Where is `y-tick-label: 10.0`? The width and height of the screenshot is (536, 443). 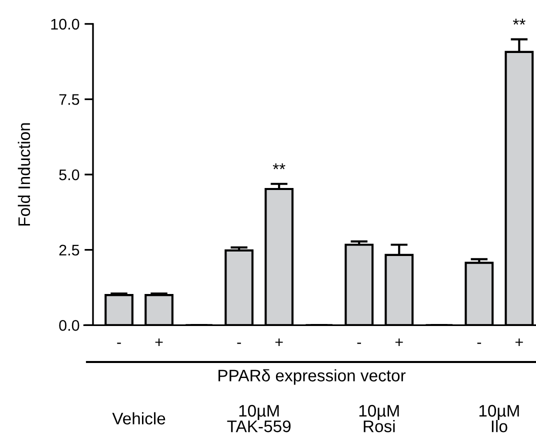 y-tick-label: 10.0 is located at coordinates (65, 24).